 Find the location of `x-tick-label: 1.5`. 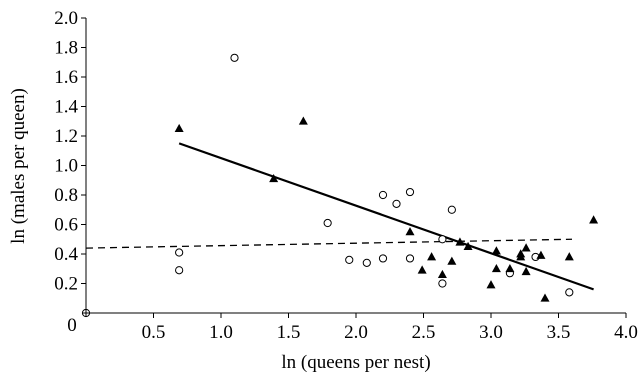

x-tick-label: 1.5 is located at coordinates (289, 332).